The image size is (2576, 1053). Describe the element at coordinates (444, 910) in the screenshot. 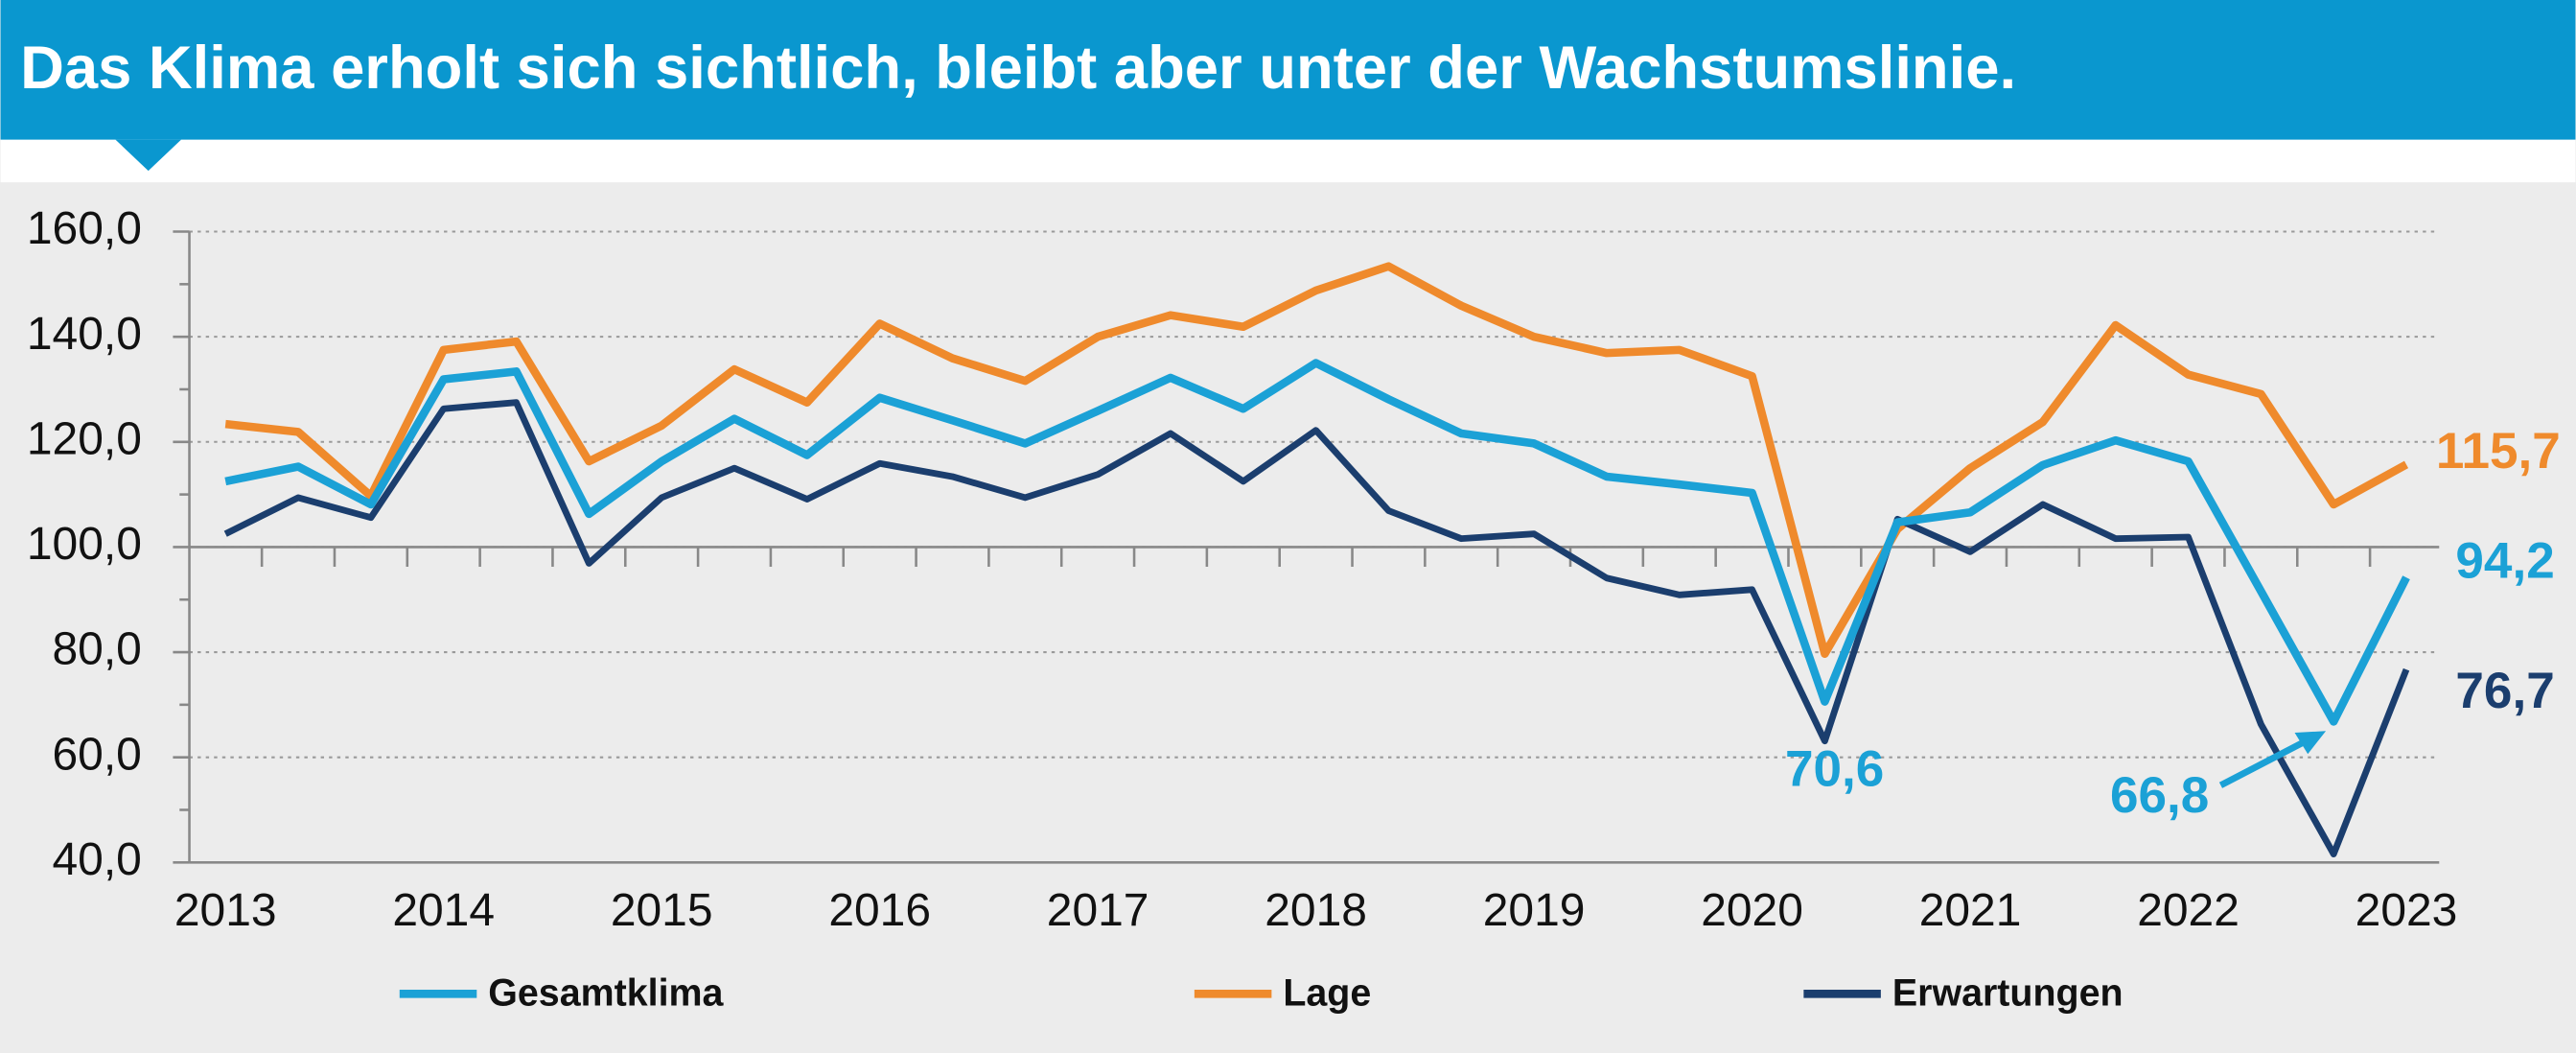

I see `x-tick-label: 2014` at that location.